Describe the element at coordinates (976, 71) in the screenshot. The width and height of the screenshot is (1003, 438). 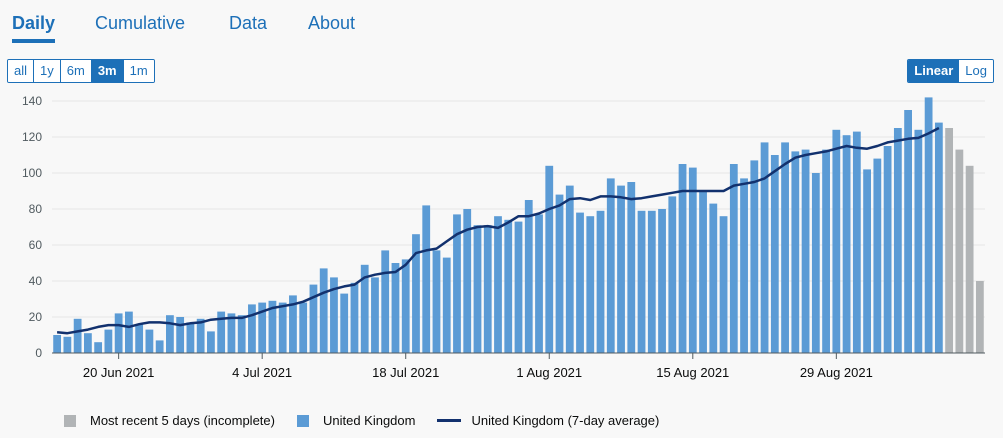
I see `scale-log-button: Log` at that location.